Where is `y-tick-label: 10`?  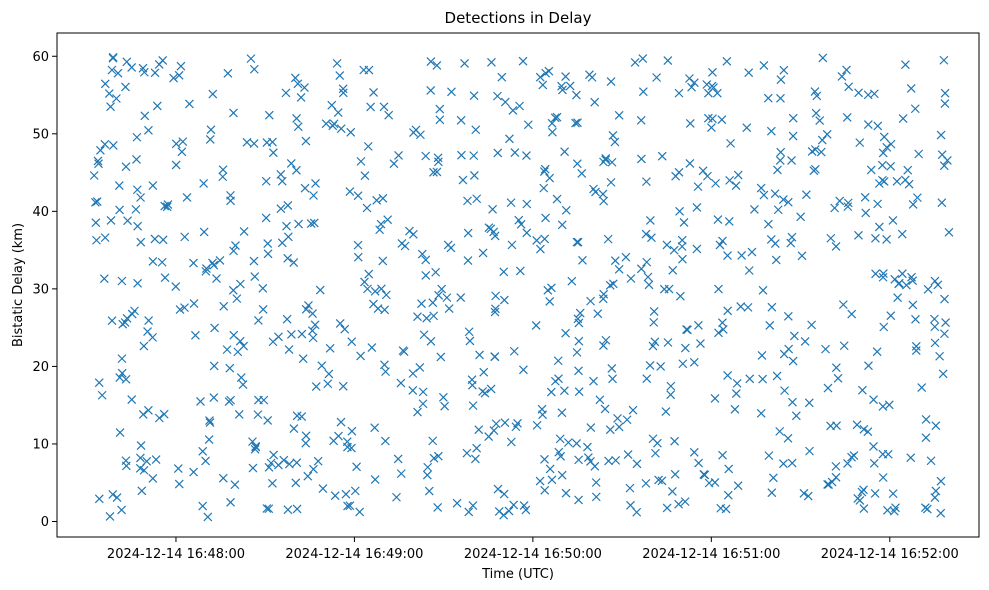 y-tick-label: 10 is located at coordinates (40, 444).